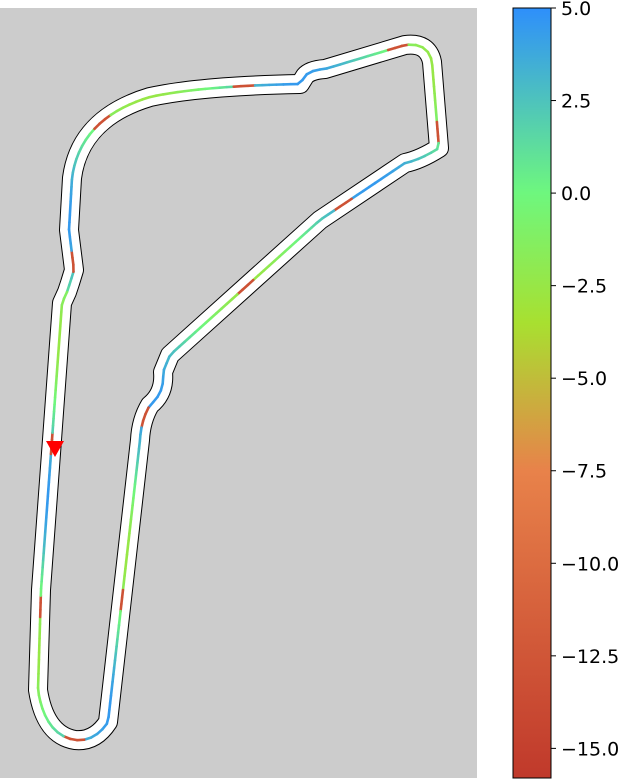  I want to click on colorbar-fill, so click(532, 393).